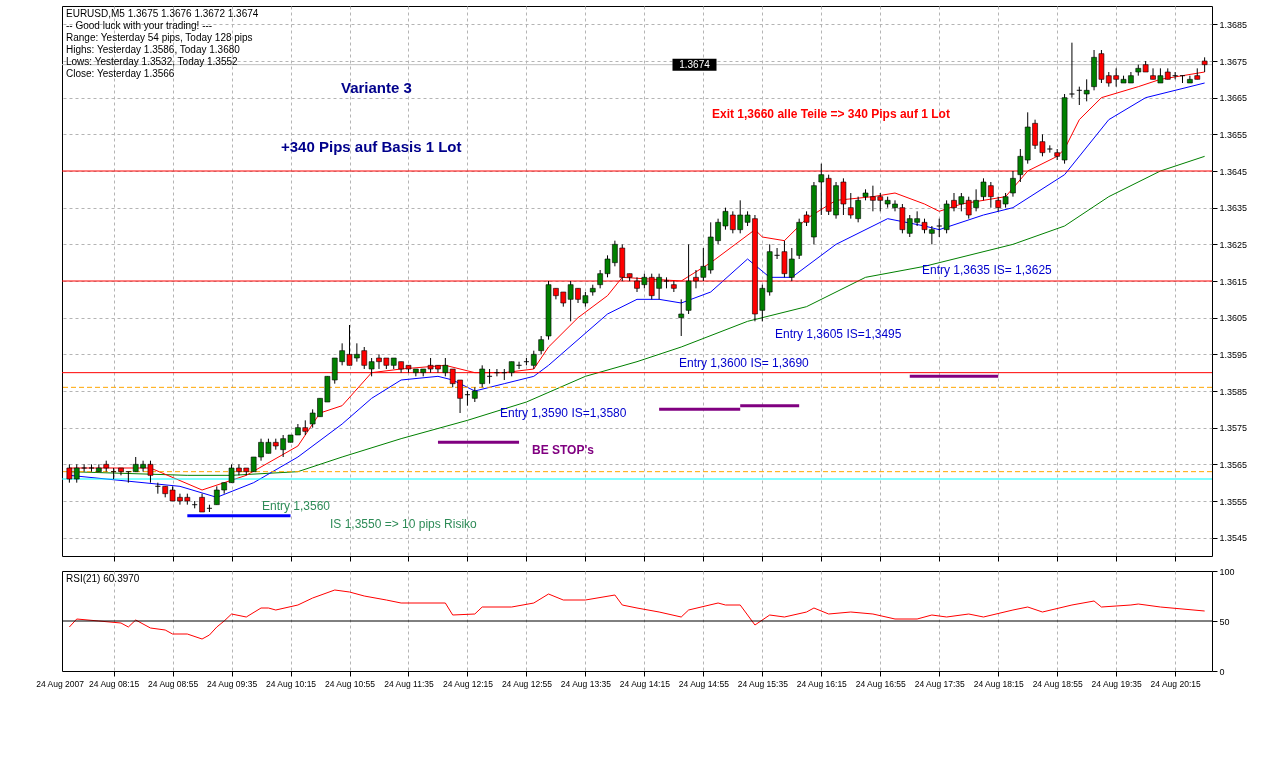 The width and height of the screenshot is (1274, 761). I want to click on y-tick-label: 1.3575, so click(1233, 428).